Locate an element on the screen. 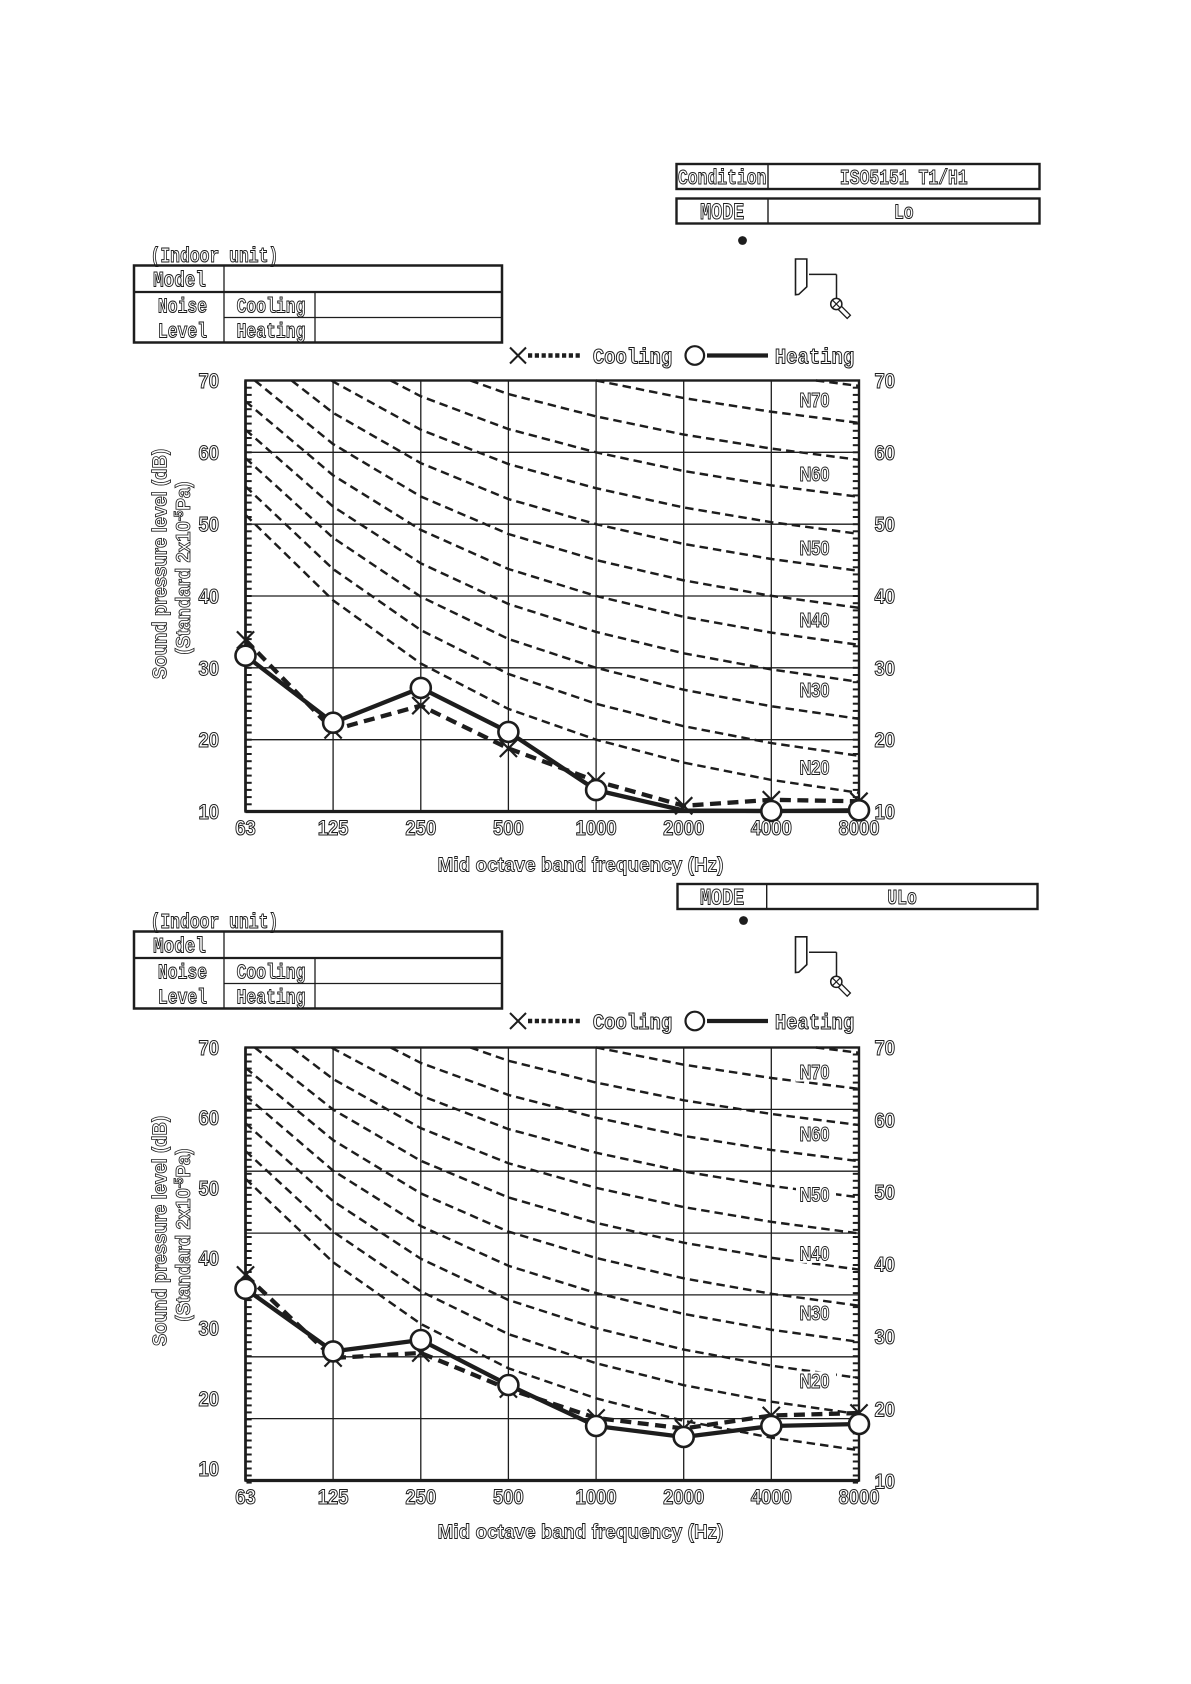 This screenshot has width=1191, height=1684. svg-text: Lo is located at coordinates (904, 213).